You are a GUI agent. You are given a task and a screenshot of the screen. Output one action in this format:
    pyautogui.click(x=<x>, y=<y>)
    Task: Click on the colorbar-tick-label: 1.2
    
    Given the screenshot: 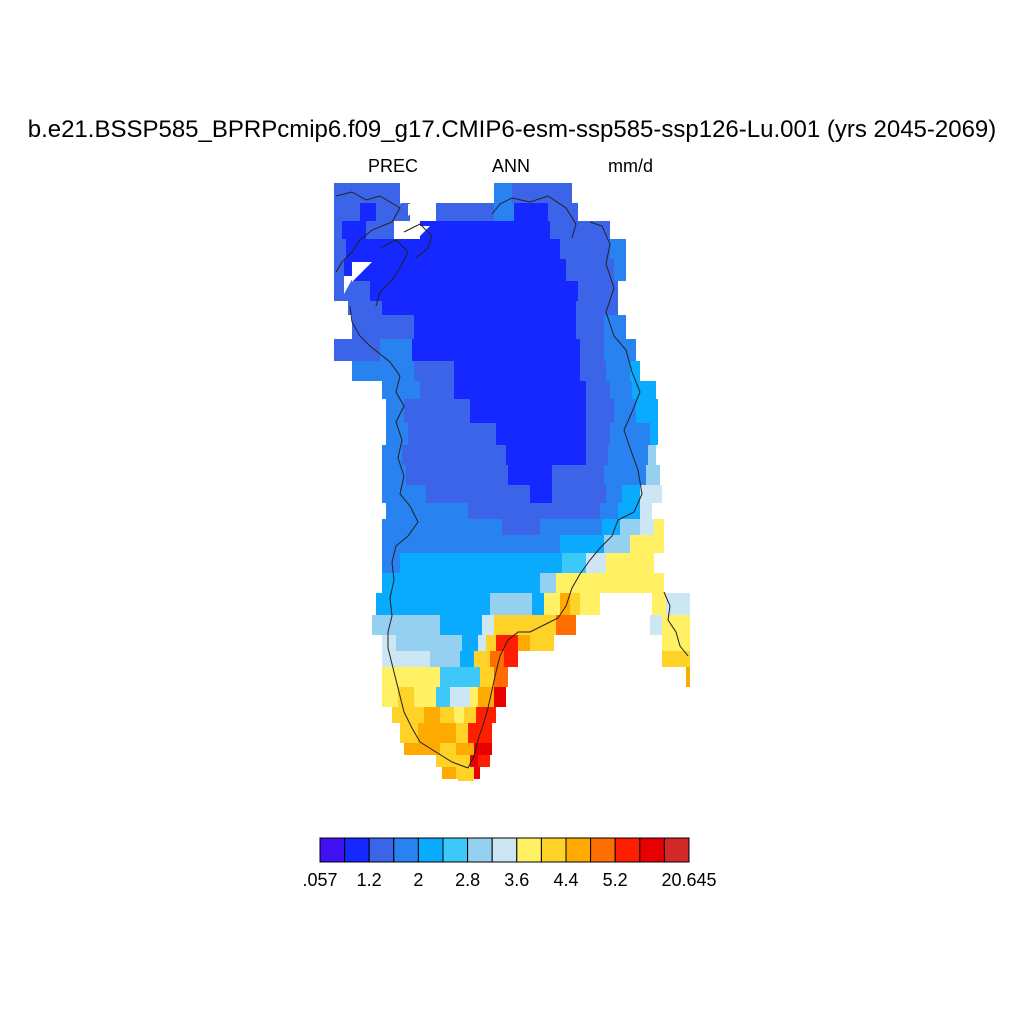 What is the action you would take?
    pyautogui.click(x=369, y=880)
    